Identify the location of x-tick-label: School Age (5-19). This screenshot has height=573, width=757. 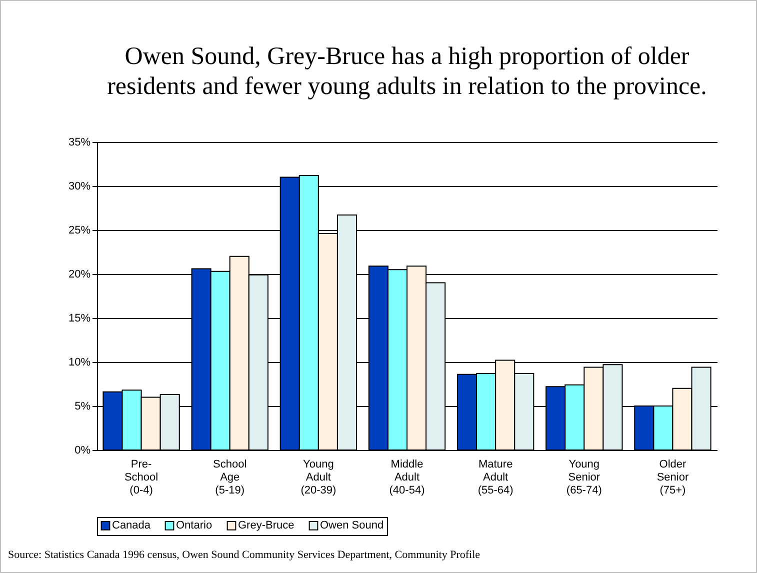
(230, 477).